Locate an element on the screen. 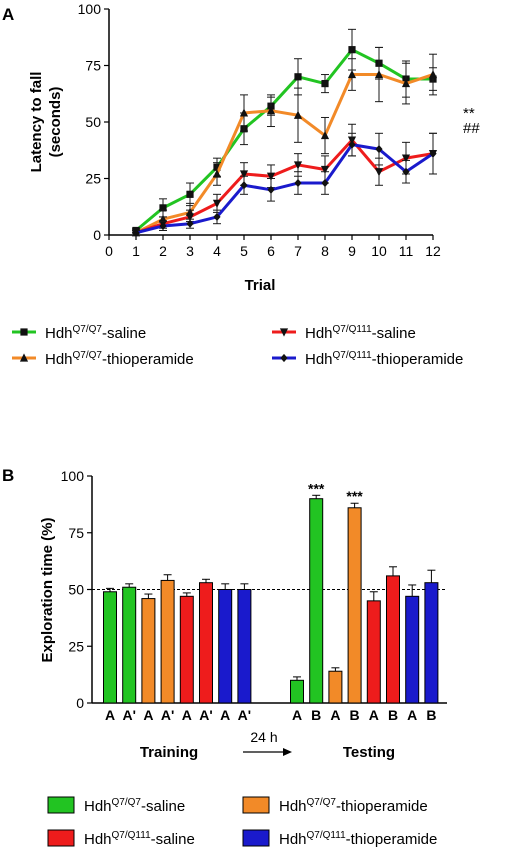 This screenshot has width=512, height=850. testing-label: Testing is located at coordinates (369, 752).